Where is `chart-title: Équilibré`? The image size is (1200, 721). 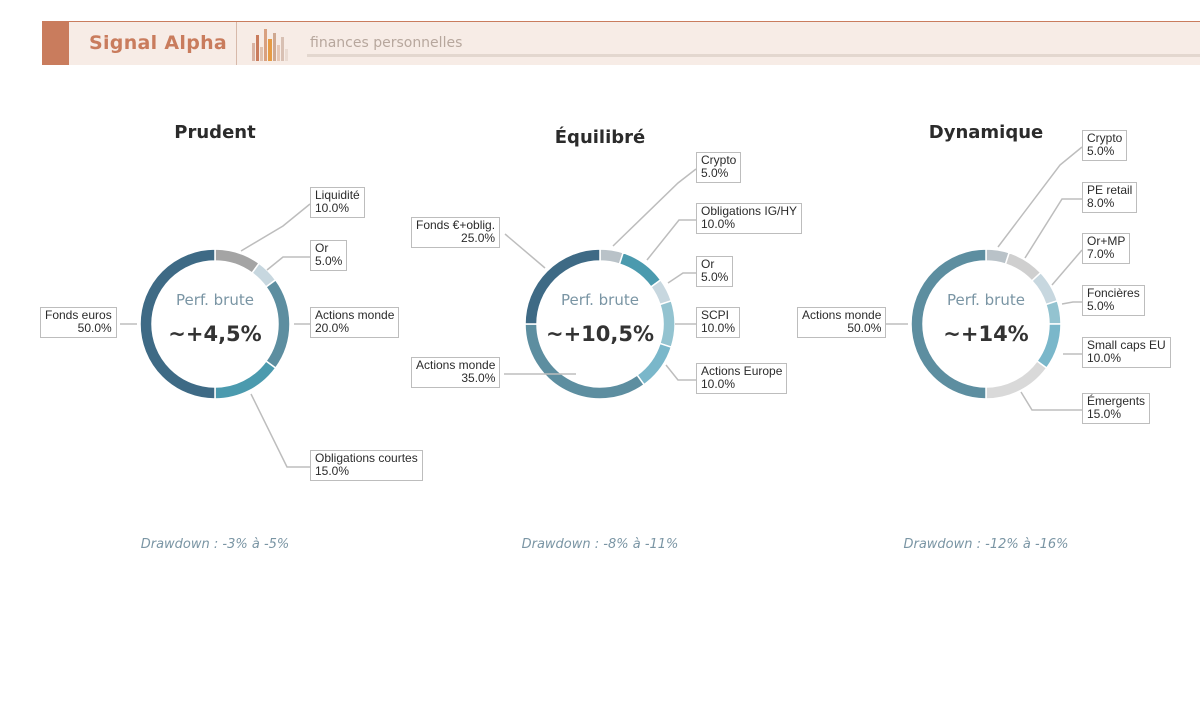
chart-title: Équilibré is located at coordinates (600, 137).